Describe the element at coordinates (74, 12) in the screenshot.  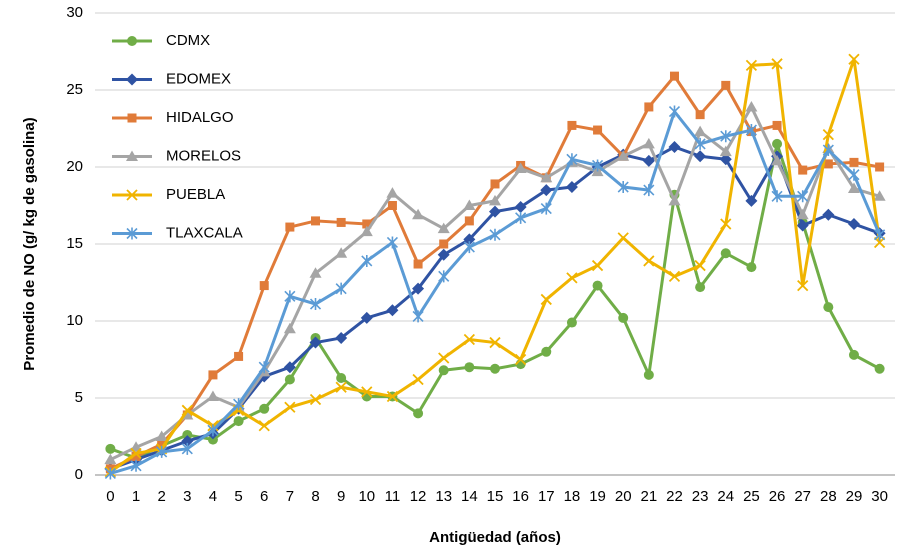
I see `y-tick-label: 30` at that location.